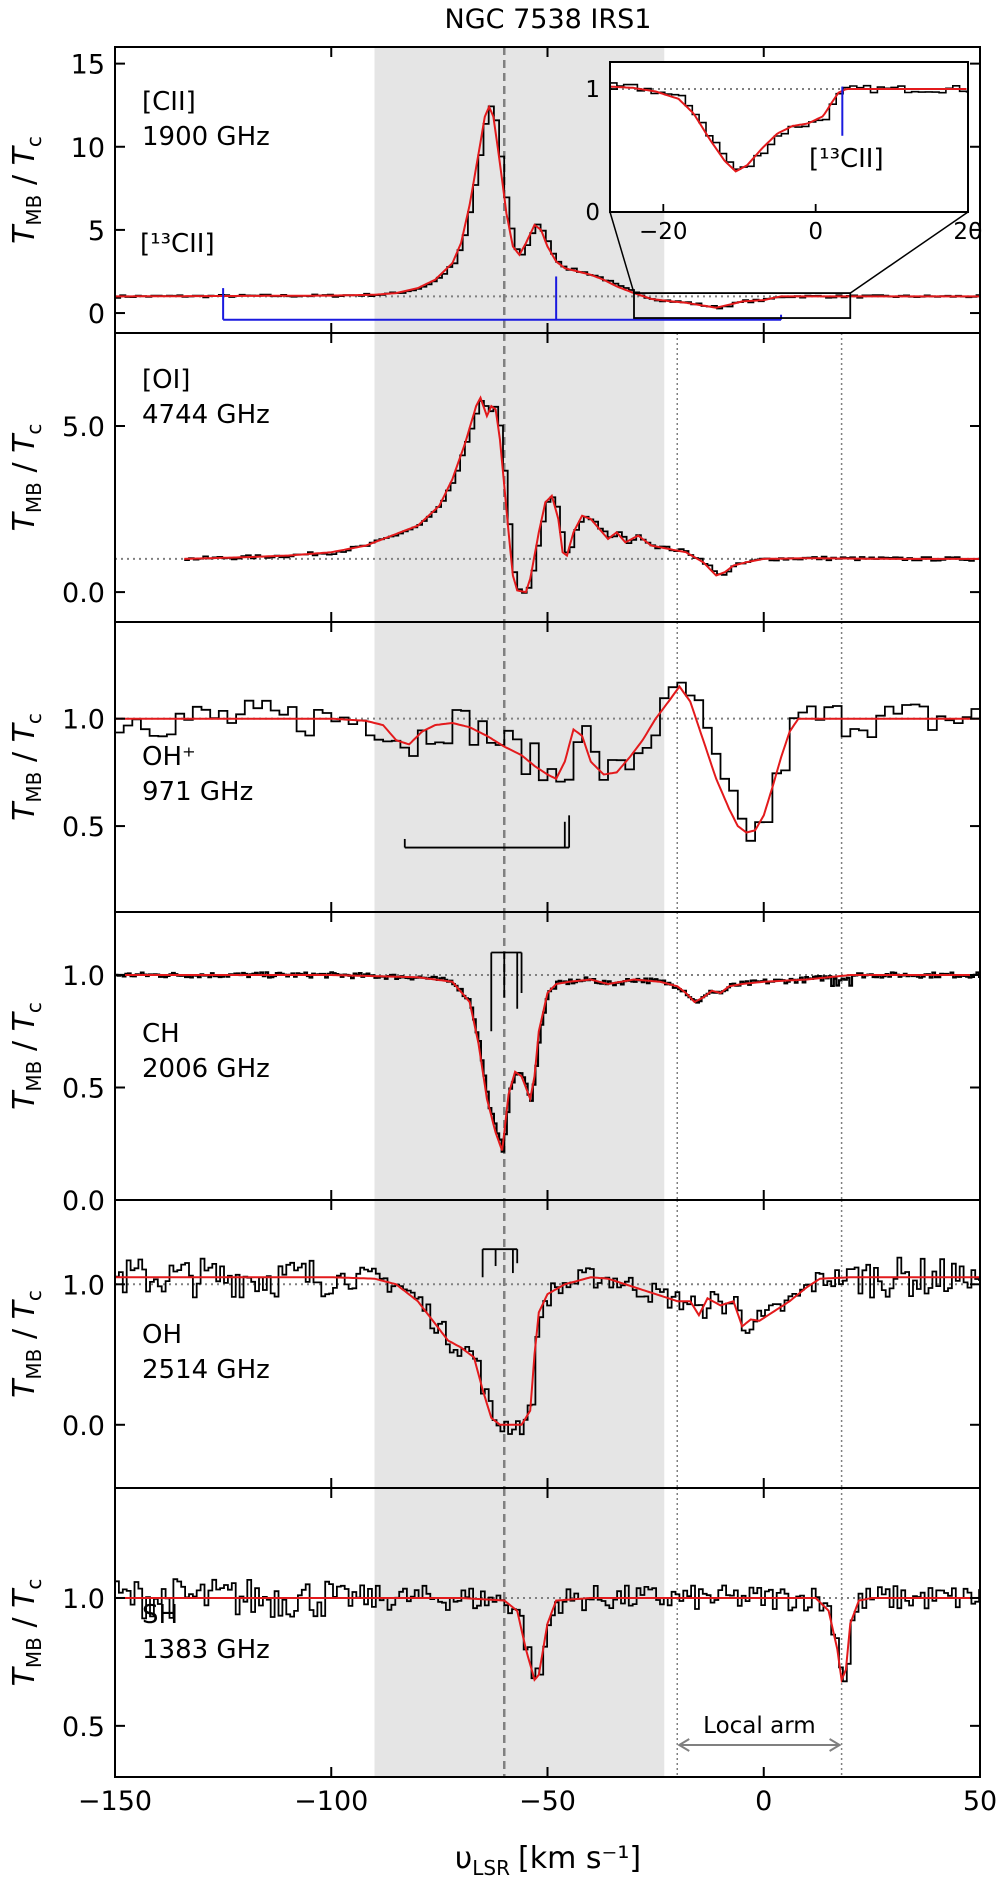  I want to click on x-axis-symbol: υ, so click(463, 1858).